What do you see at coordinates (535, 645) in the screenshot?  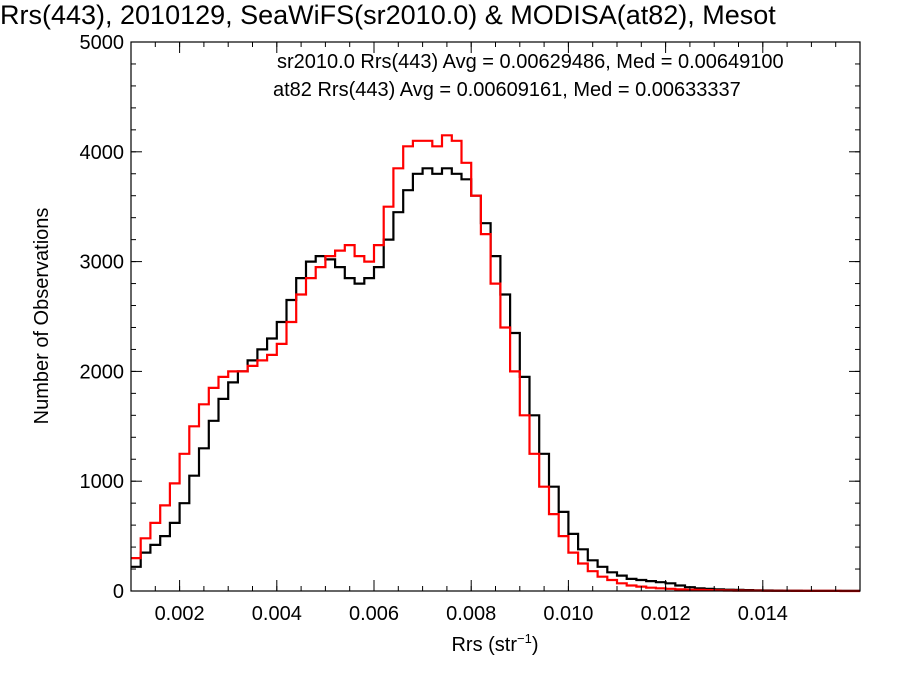 I see `x-axis-title-end: )` at bounding box center [535, 645].